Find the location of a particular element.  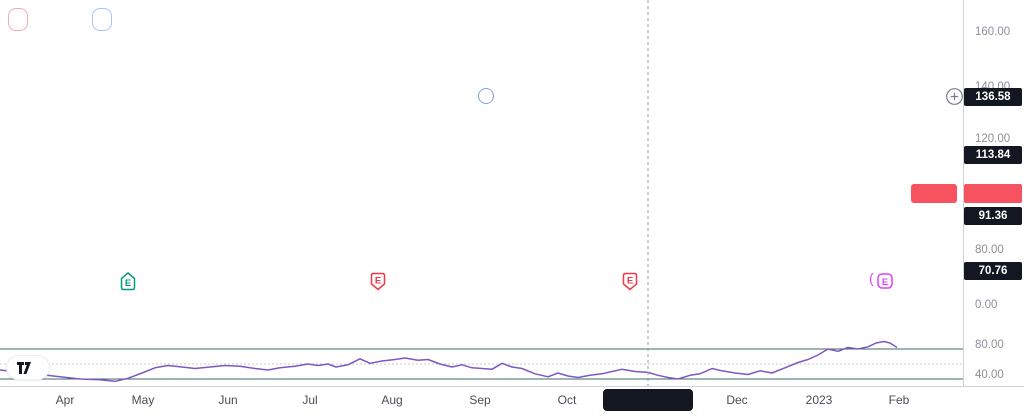

price-axis-tick: 160.00 is located at coordinates (993, 32).